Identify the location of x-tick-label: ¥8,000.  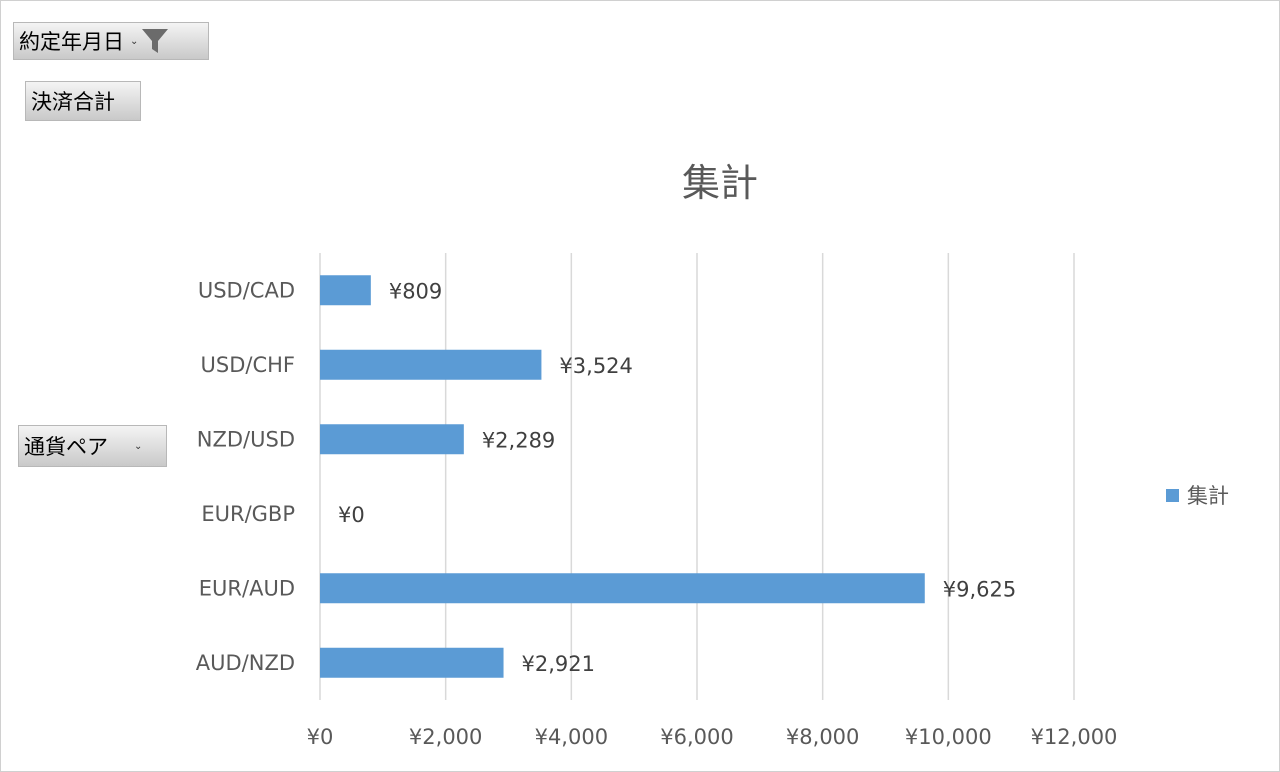
(822, 737).